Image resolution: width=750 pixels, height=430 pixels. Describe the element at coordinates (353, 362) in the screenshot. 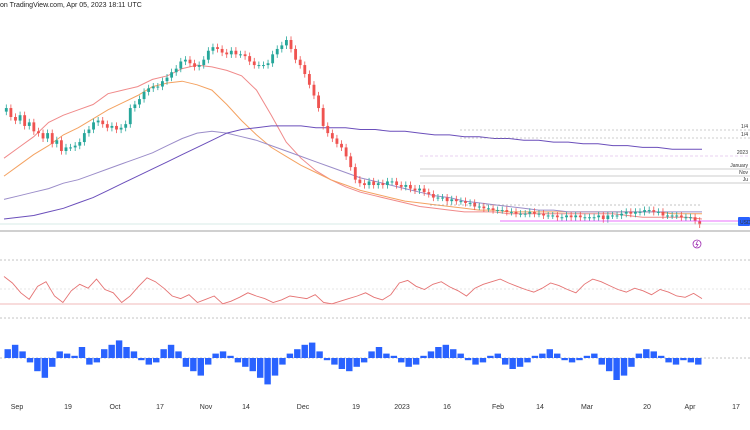

I see `histogram-pane` at that location.